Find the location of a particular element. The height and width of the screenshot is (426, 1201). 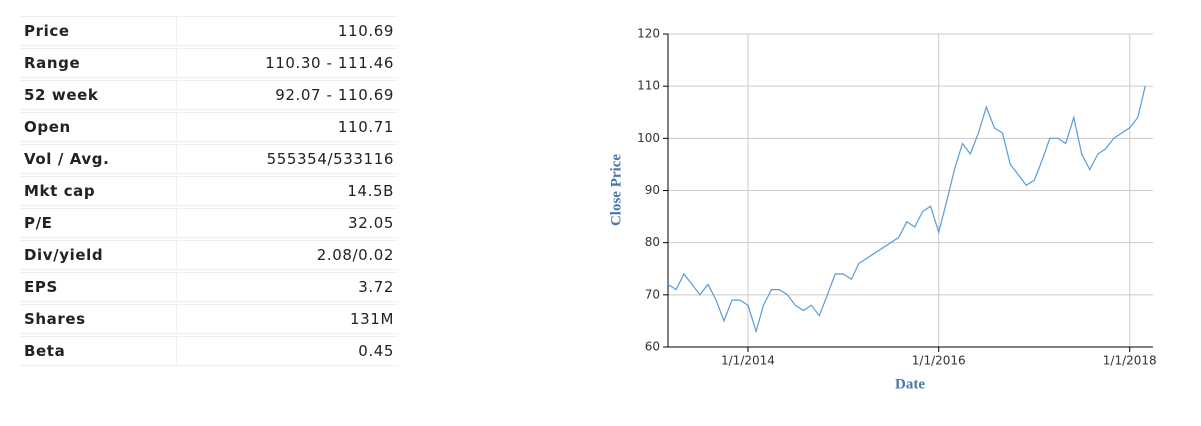

field-label: P/E is located at coordinates (98, 223).